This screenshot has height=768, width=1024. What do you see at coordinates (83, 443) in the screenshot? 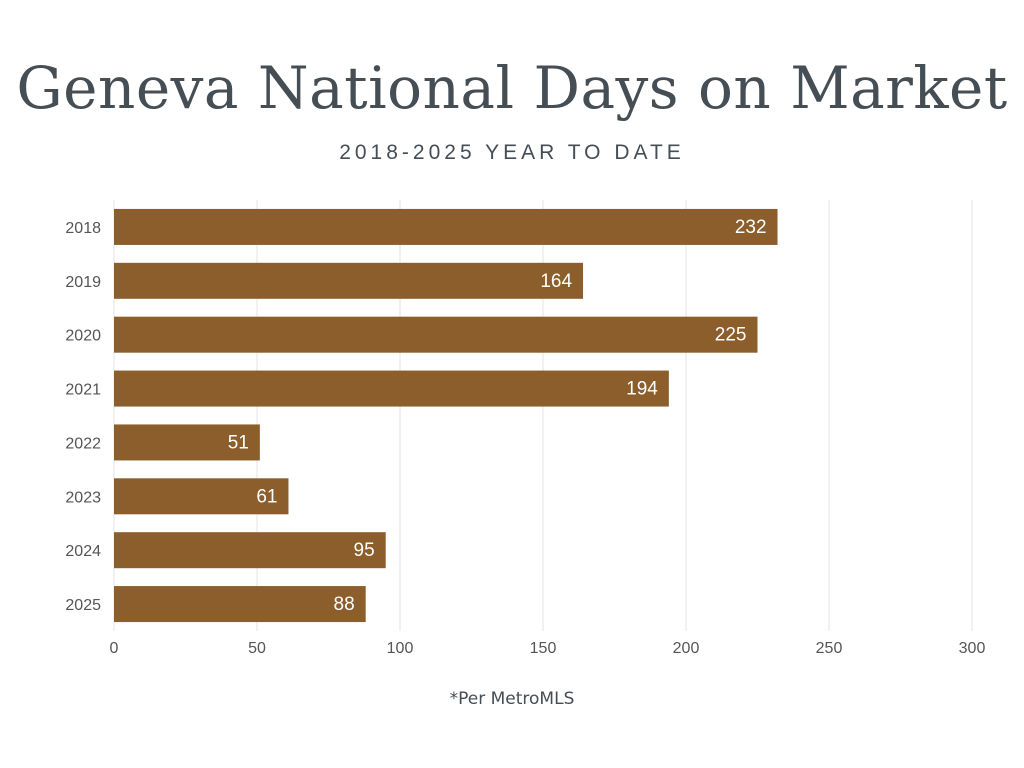
I see `y-category-label: 2022` at bounding box center [83, 443].